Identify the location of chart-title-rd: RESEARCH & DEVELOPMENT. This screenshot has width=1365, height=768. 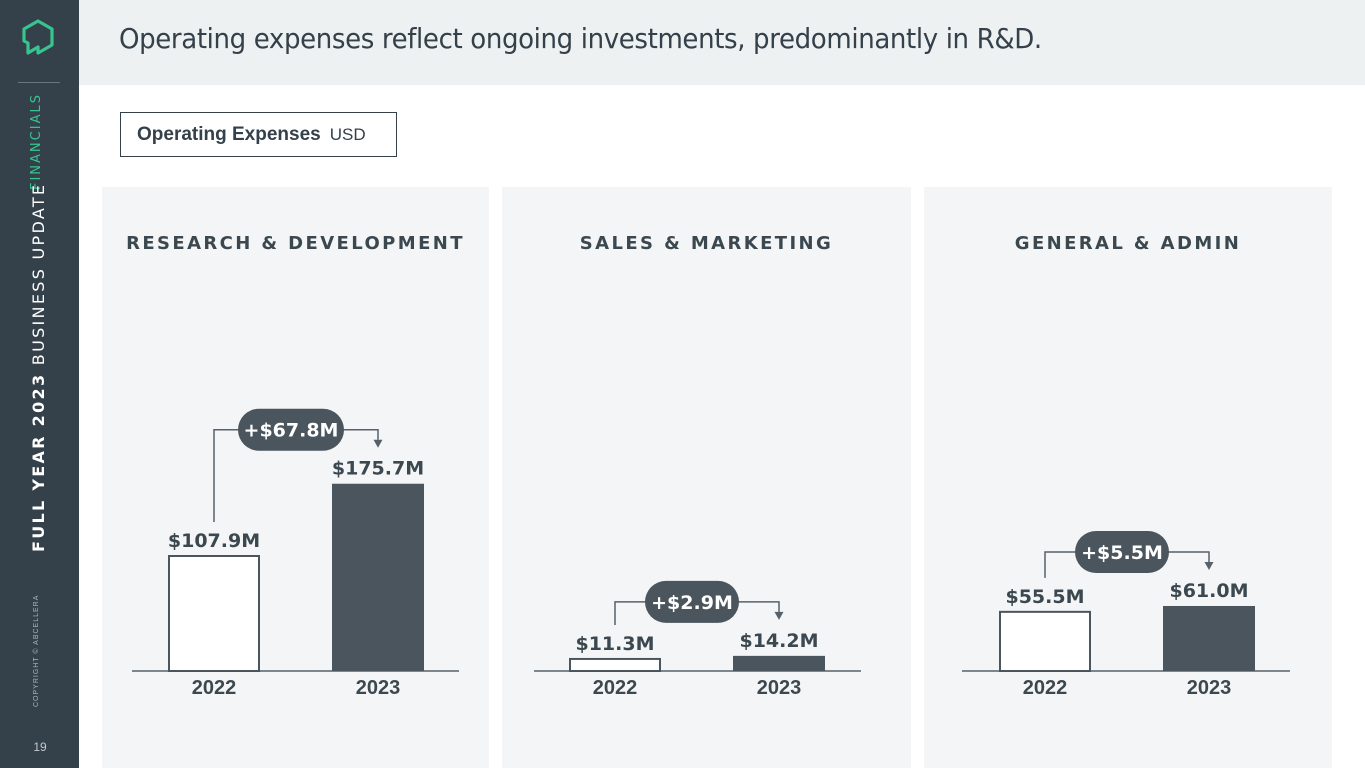
(295, 243).